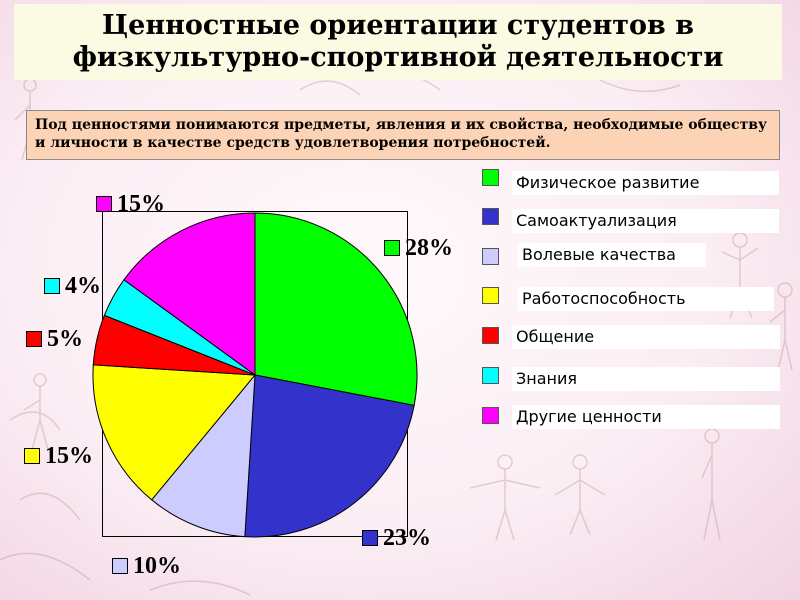 This screenshot has height=600, width=800. What do you see at coordinates (490, 177) in the screenshot?
I see `legend-swatch-physical-development` at bounding box center [490, 177].